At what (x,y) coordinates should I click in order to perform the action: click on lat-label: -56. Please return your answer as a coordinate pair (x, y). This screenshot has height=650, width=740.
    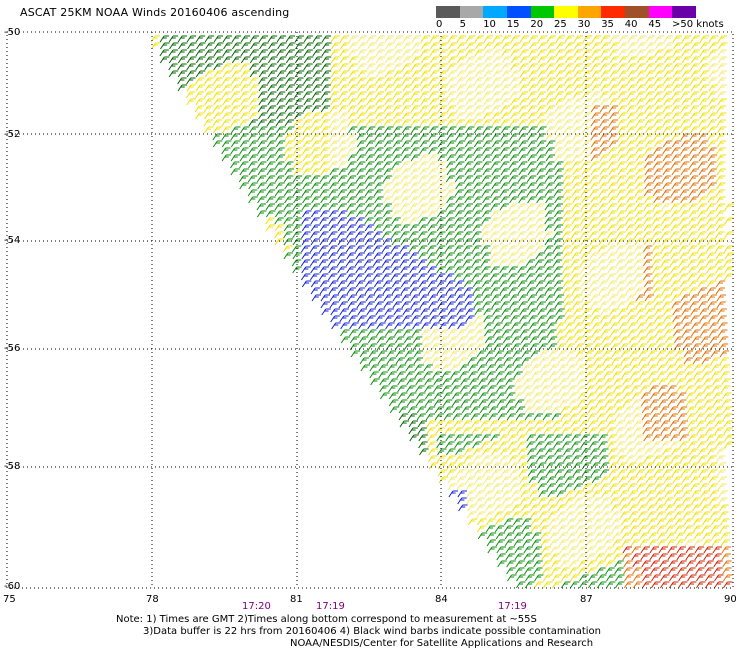
    Looking at the image, I should click on (12, 348).